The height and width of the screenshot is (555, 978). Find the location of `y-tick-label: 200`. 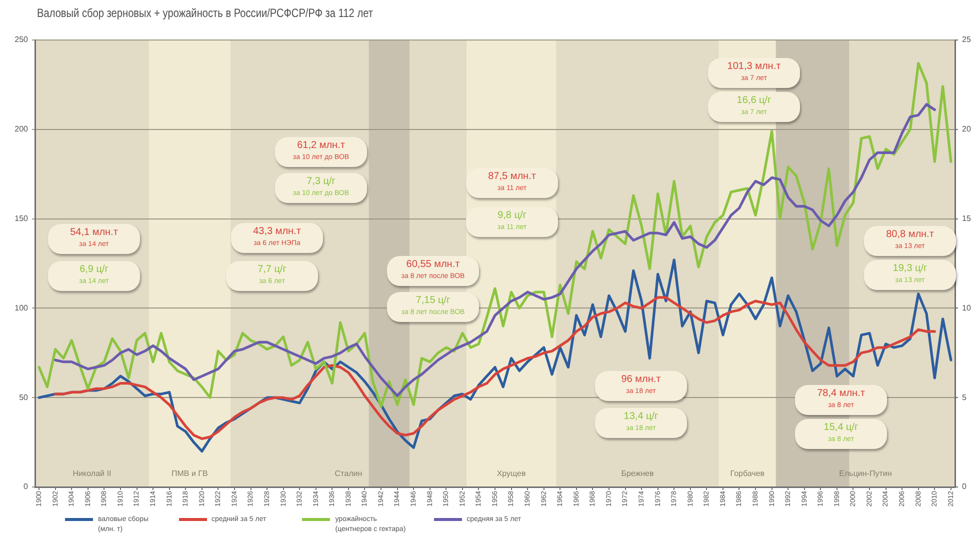

y-tick-label: 200 is located at coordinates (21, 129).